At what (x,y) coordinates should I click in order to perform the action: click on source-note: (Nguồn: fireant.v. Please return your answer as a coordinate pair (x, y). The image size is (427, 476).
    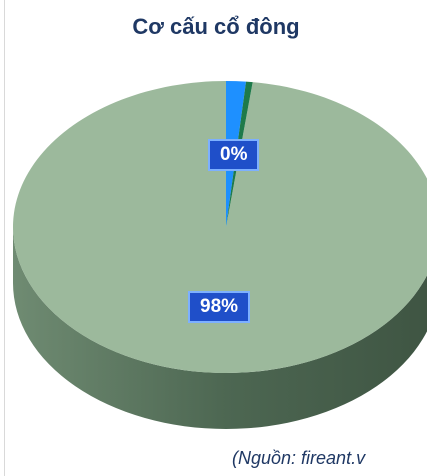
    Looking at the image, I should click on (299, 458).